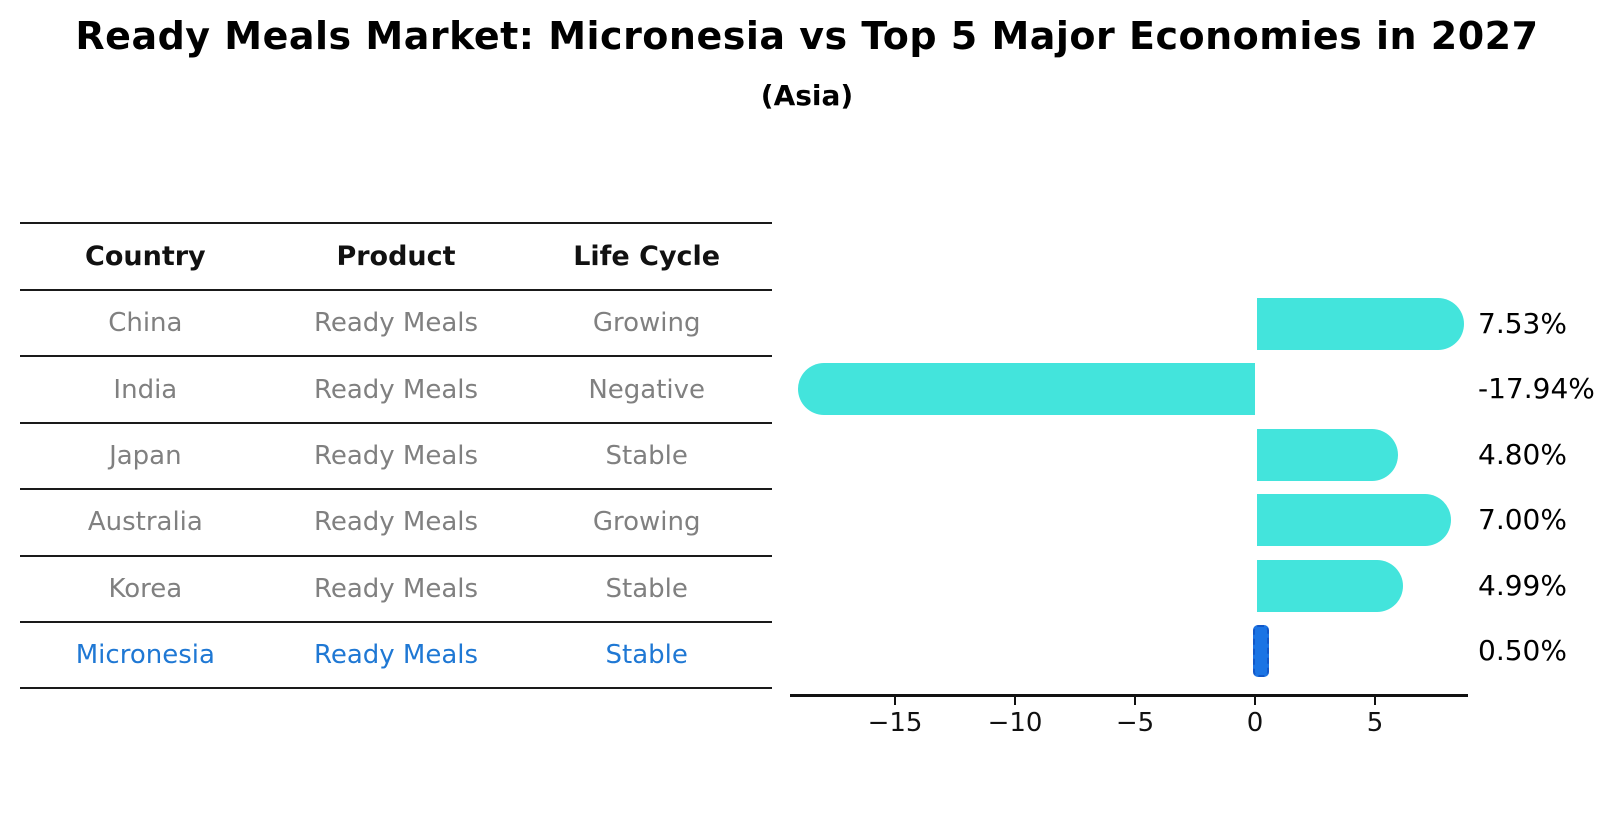 This screenshot has width=1614, height=823. Describe the element at coordinates (145, 655) in the screenshot. I see `country-cell: Micronesia` at that location.